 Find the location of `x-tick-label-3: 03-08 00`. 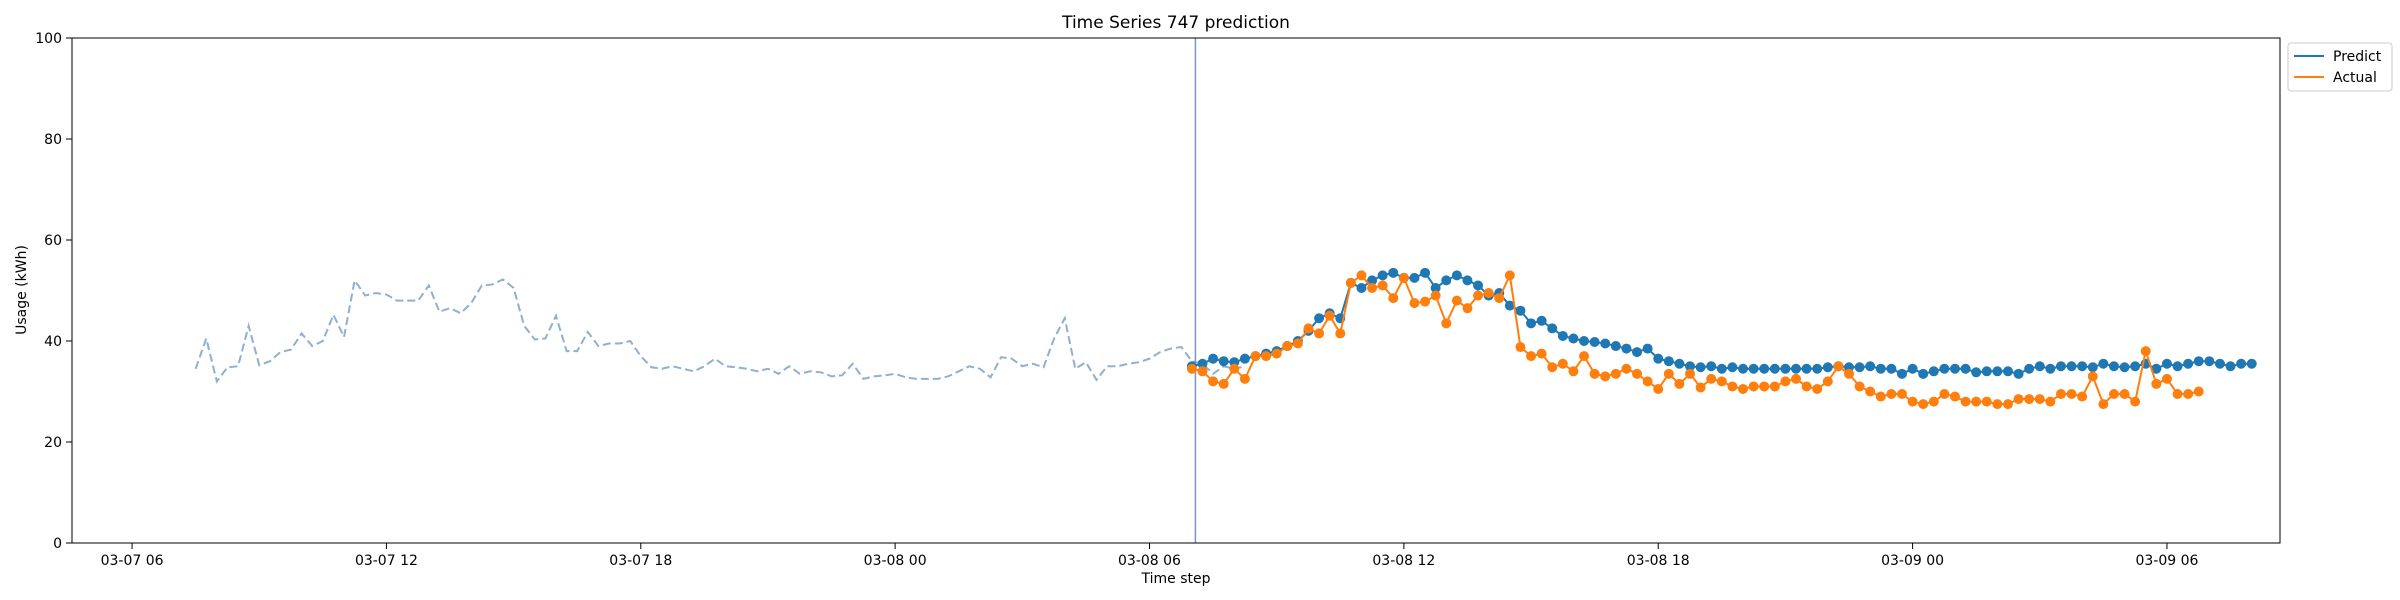

x-tick-label-3: 03-08 00 is located at coordinates (895, 561).